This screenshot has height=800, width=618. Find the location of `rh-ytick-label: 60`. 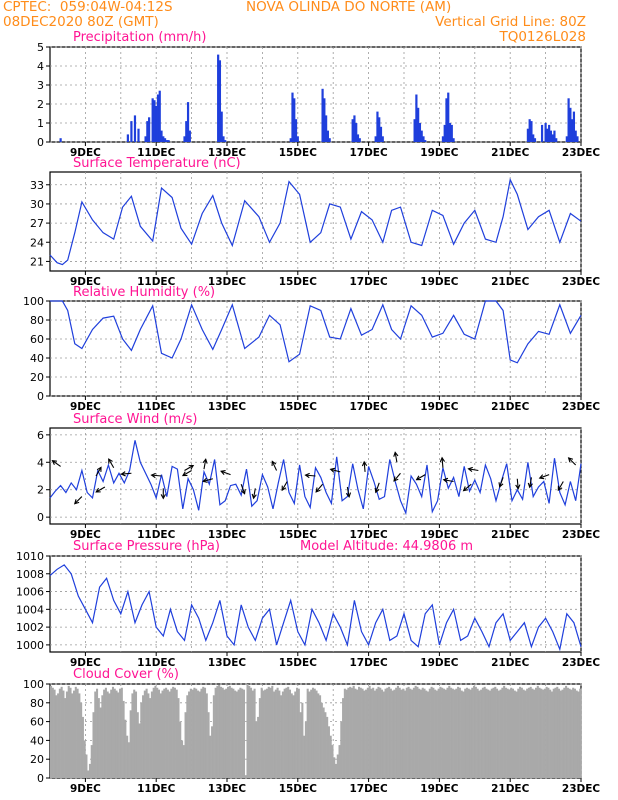

rh-ytick-label: 60 is located at coordinates (37, 339).